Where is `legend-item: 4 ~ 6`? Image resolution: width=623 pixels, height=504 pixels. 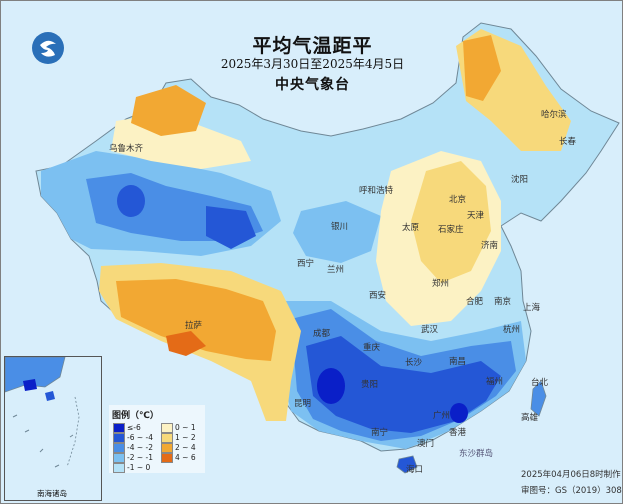 legend-item: 4 ~ 6 is located at coordinates (184, 458).